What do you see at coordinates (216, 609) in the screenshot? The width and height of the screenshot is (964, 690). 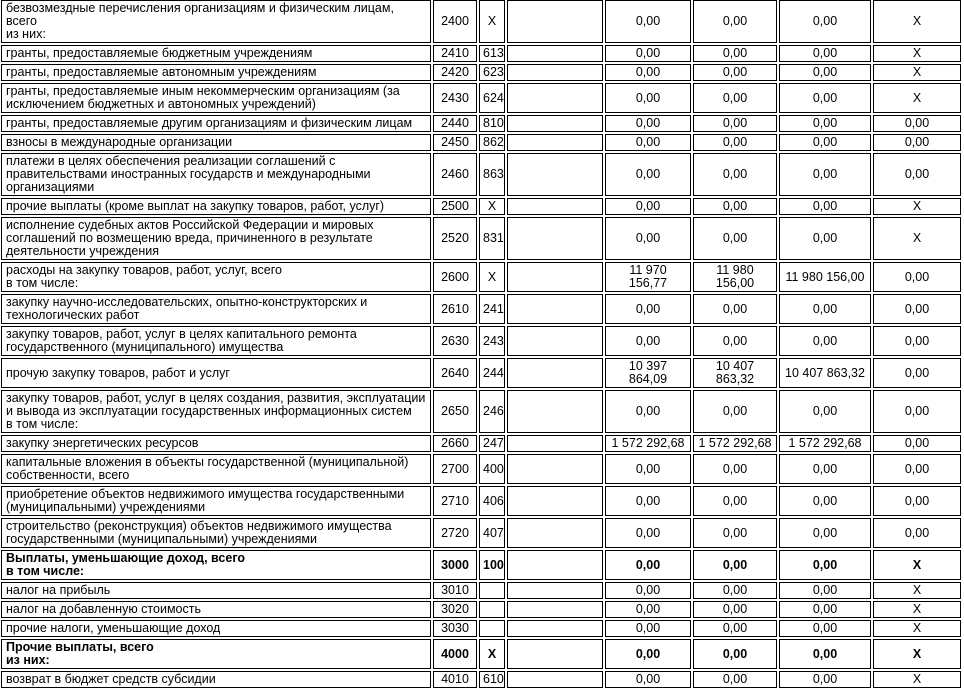 I see `indicator-name-cell: налог на добавленную стоимость` at bounding box center [216, 609].